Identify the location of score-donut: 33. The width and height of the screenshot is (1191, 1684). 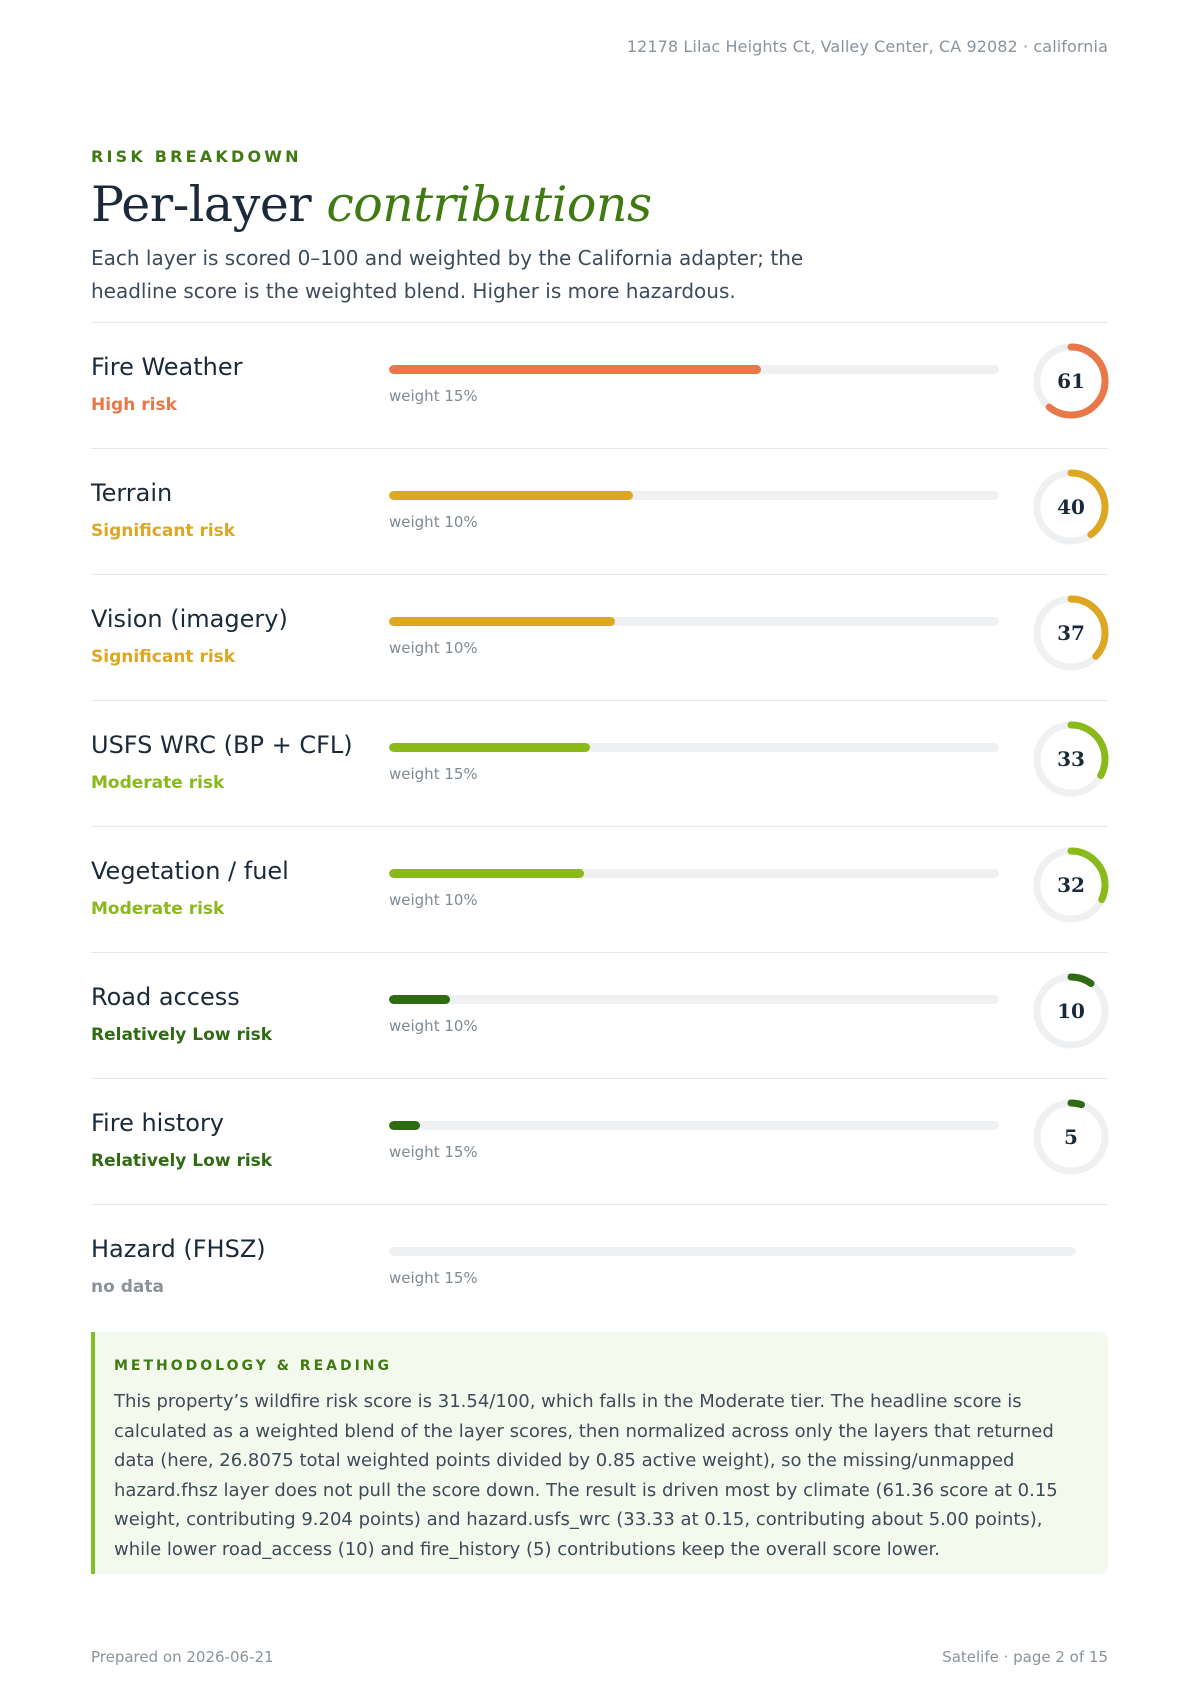
(1071, 759).